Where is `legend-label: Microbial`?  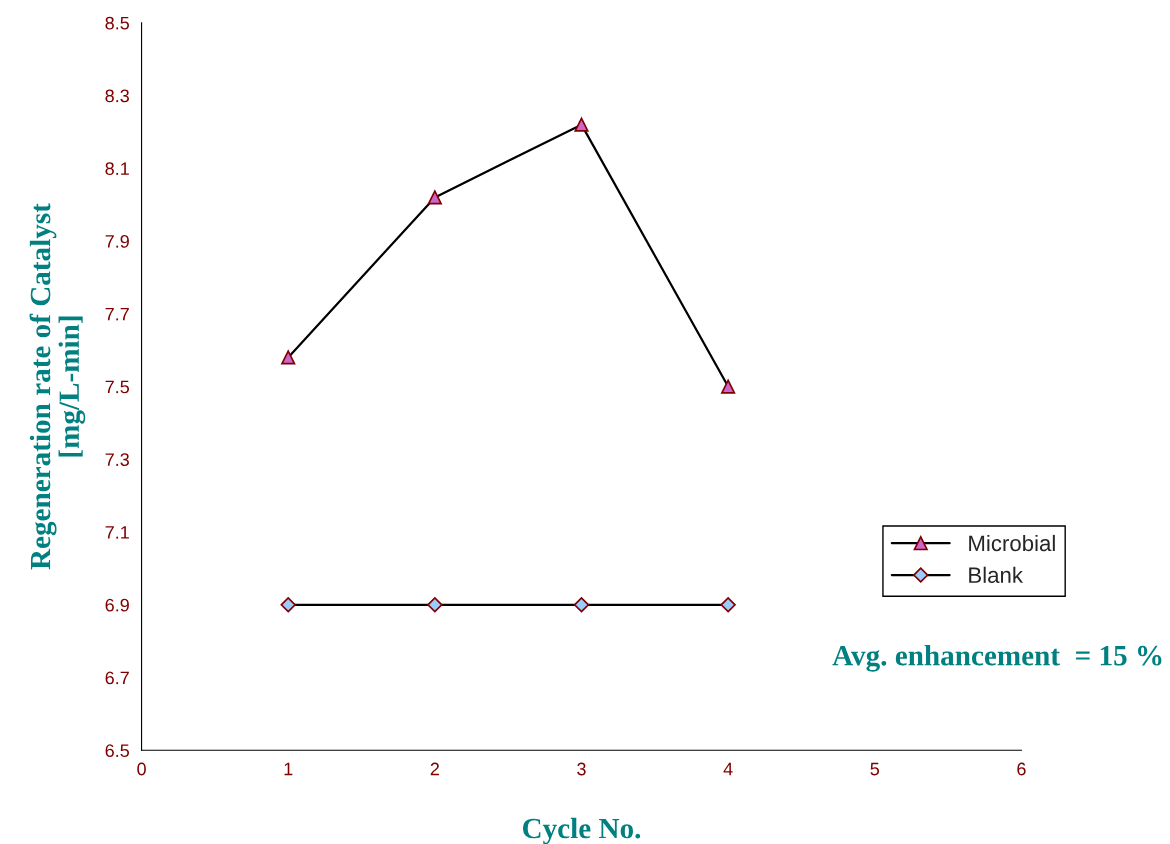
legend-label: Microbial is located at coordinates (1012, 543).